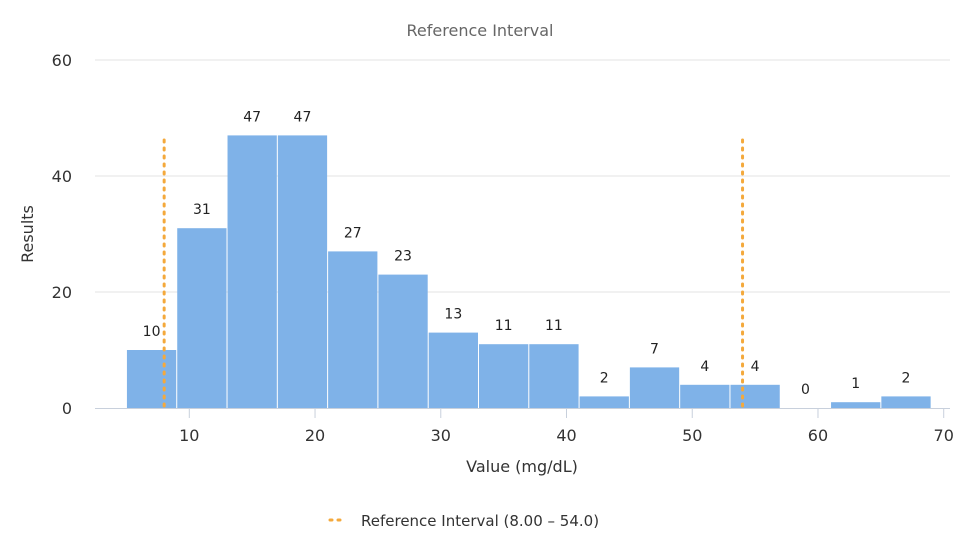 The width and height of the screenshot is (969, 546). Describe the element at coordinates (62, 60) in the screenshot. I see `y-tick-label: 60` at that location.